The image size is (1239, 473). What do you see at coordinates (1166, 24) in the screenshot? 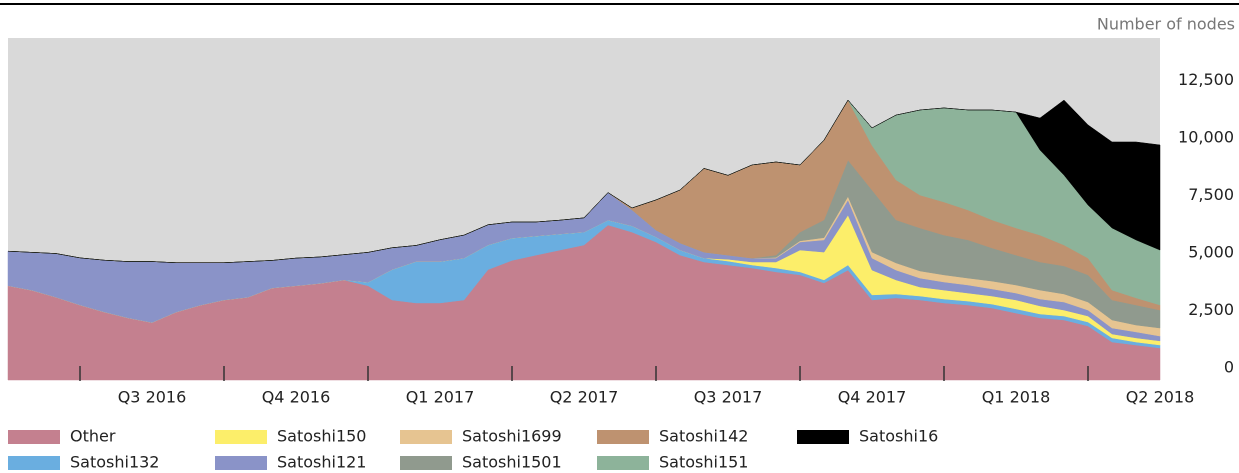
I see `y-axis-title: Number of nodes` at bounding box center [1166, 24].